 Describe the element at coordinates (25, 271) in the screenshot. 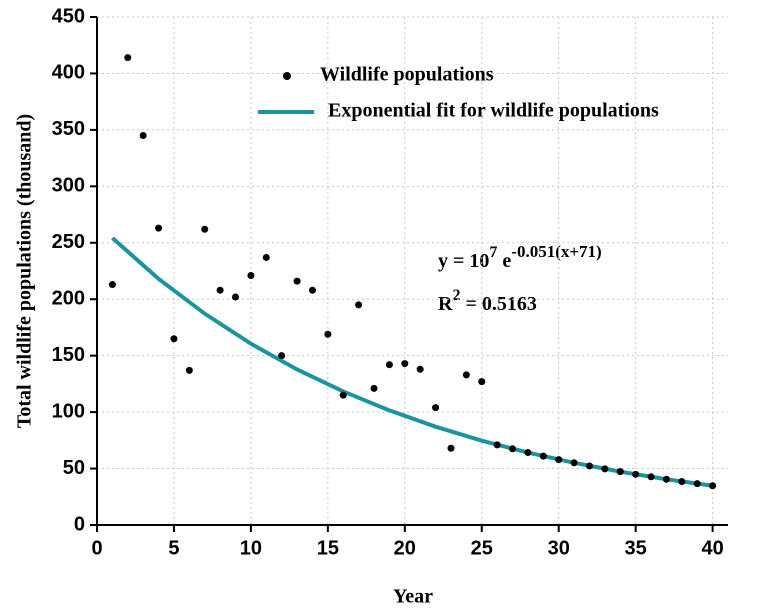

I see `y-axis-label: Total wildlife populations (thousand)` at that location.